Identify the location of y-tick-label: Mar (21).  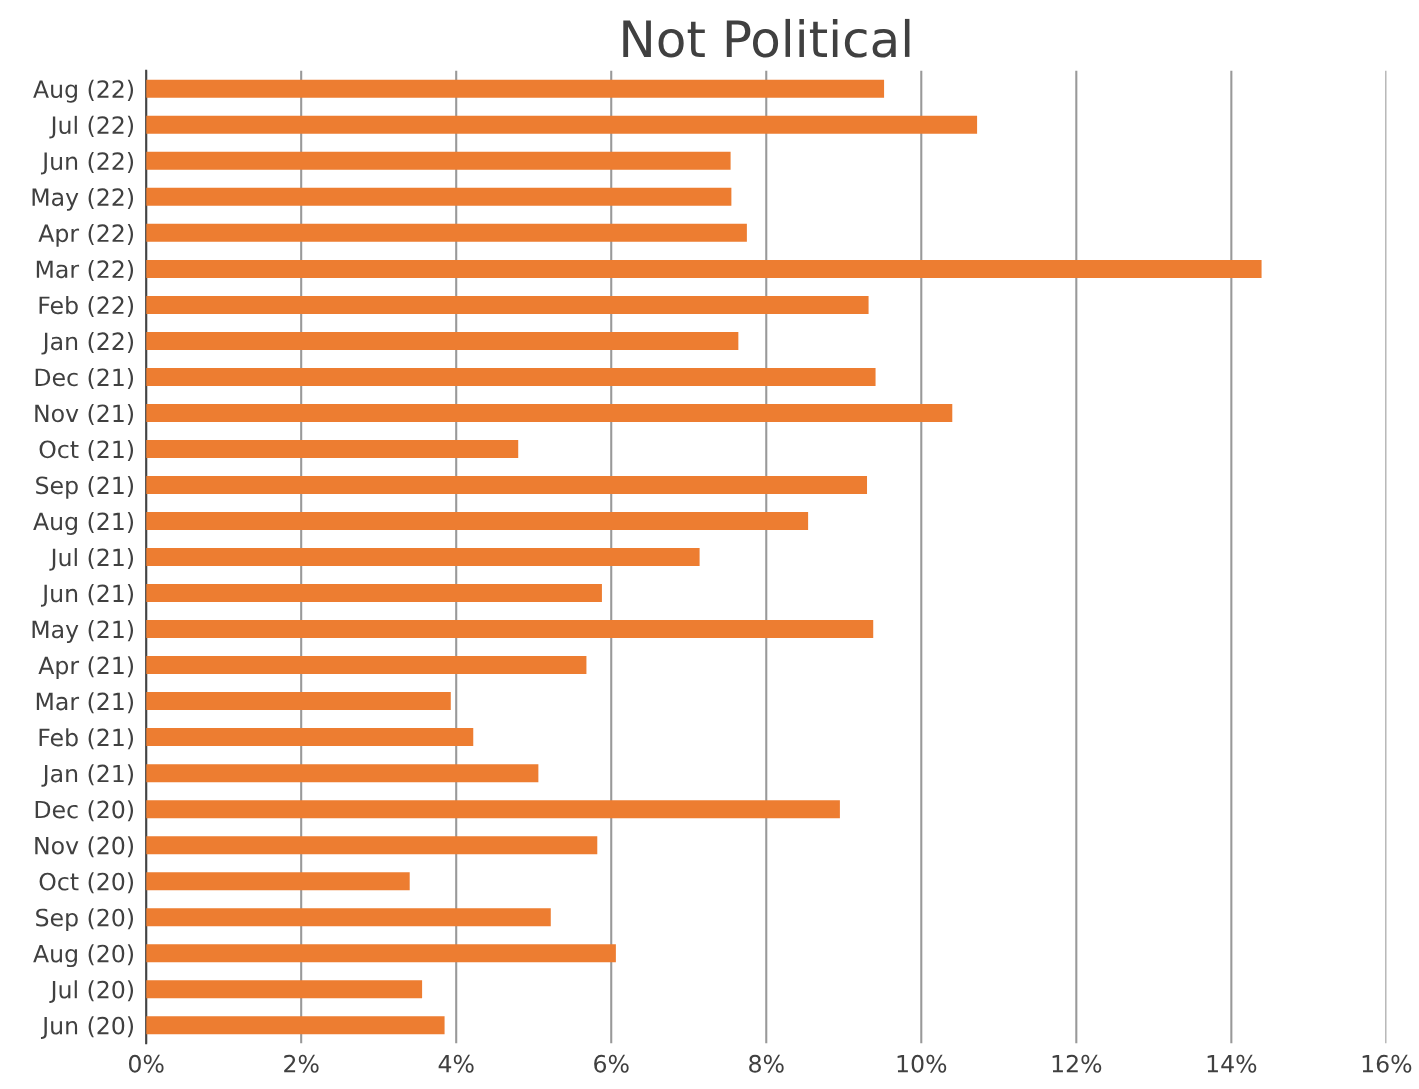
(85, 703).